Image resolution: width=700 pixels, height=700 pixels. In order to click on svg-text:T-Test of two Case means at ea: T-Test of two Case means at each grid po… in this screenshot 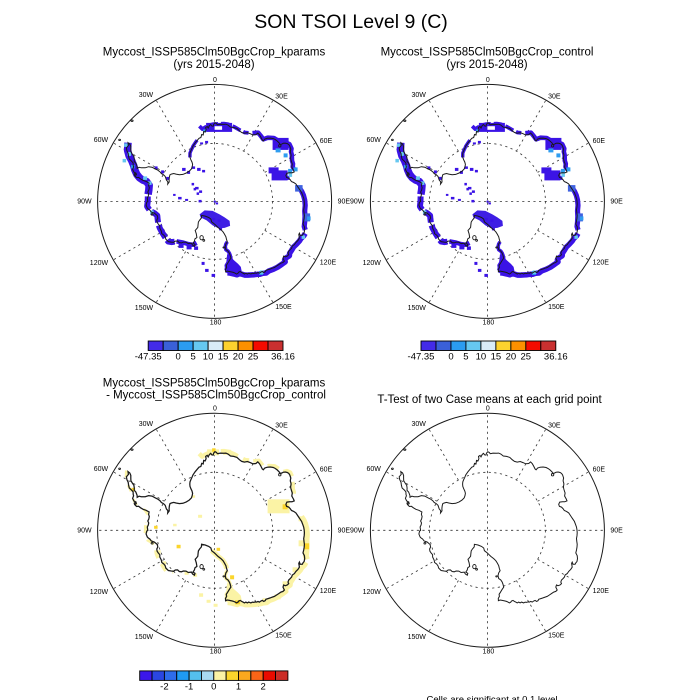, I will do `click(489, 400)`.